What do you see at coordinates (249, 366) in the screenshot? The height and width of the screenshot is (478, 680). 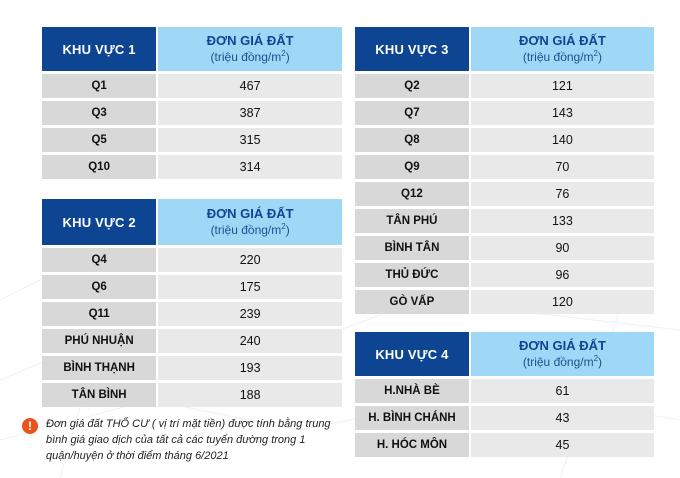 I see `price-value: 193` at bounding box center [249, 366].